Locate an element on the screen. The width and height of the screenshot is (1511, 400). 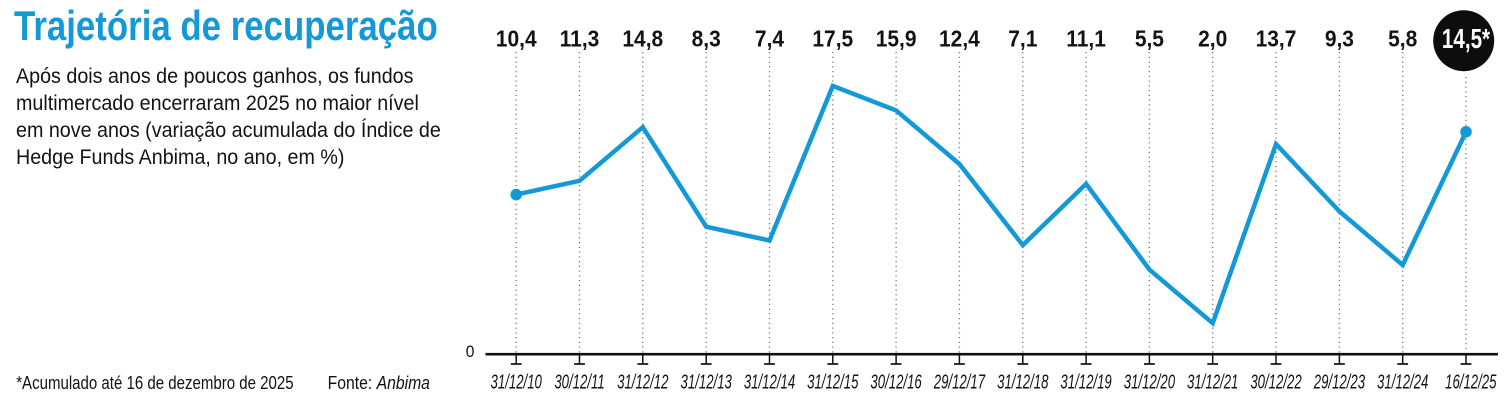
svg-text: 17,5 is located at coordinates (832, 38).